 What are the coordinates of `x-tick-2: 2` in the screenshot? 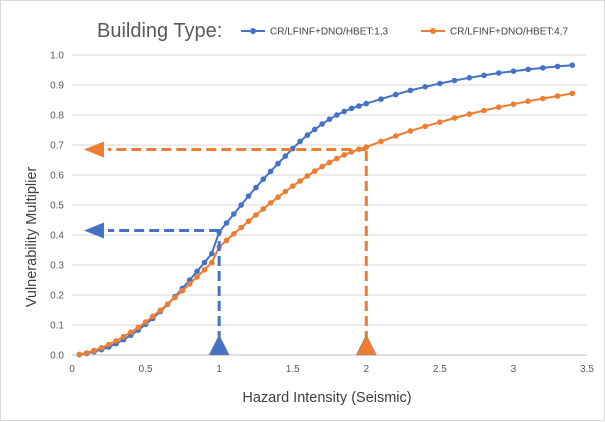 It's located at (367, 369).